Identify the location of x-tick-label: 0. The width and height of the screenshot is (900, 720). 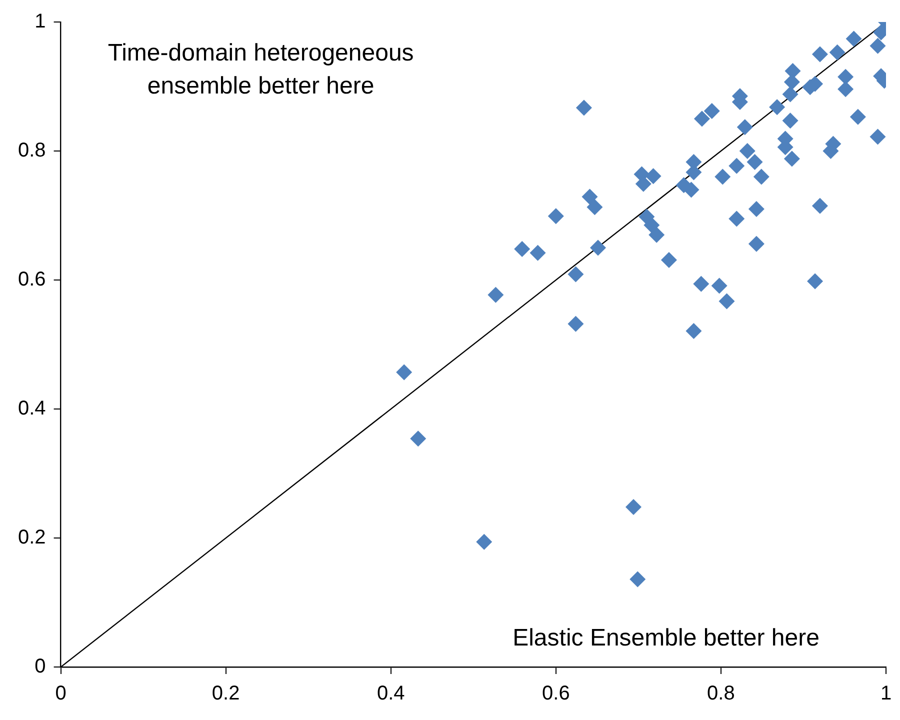
(60, 693).